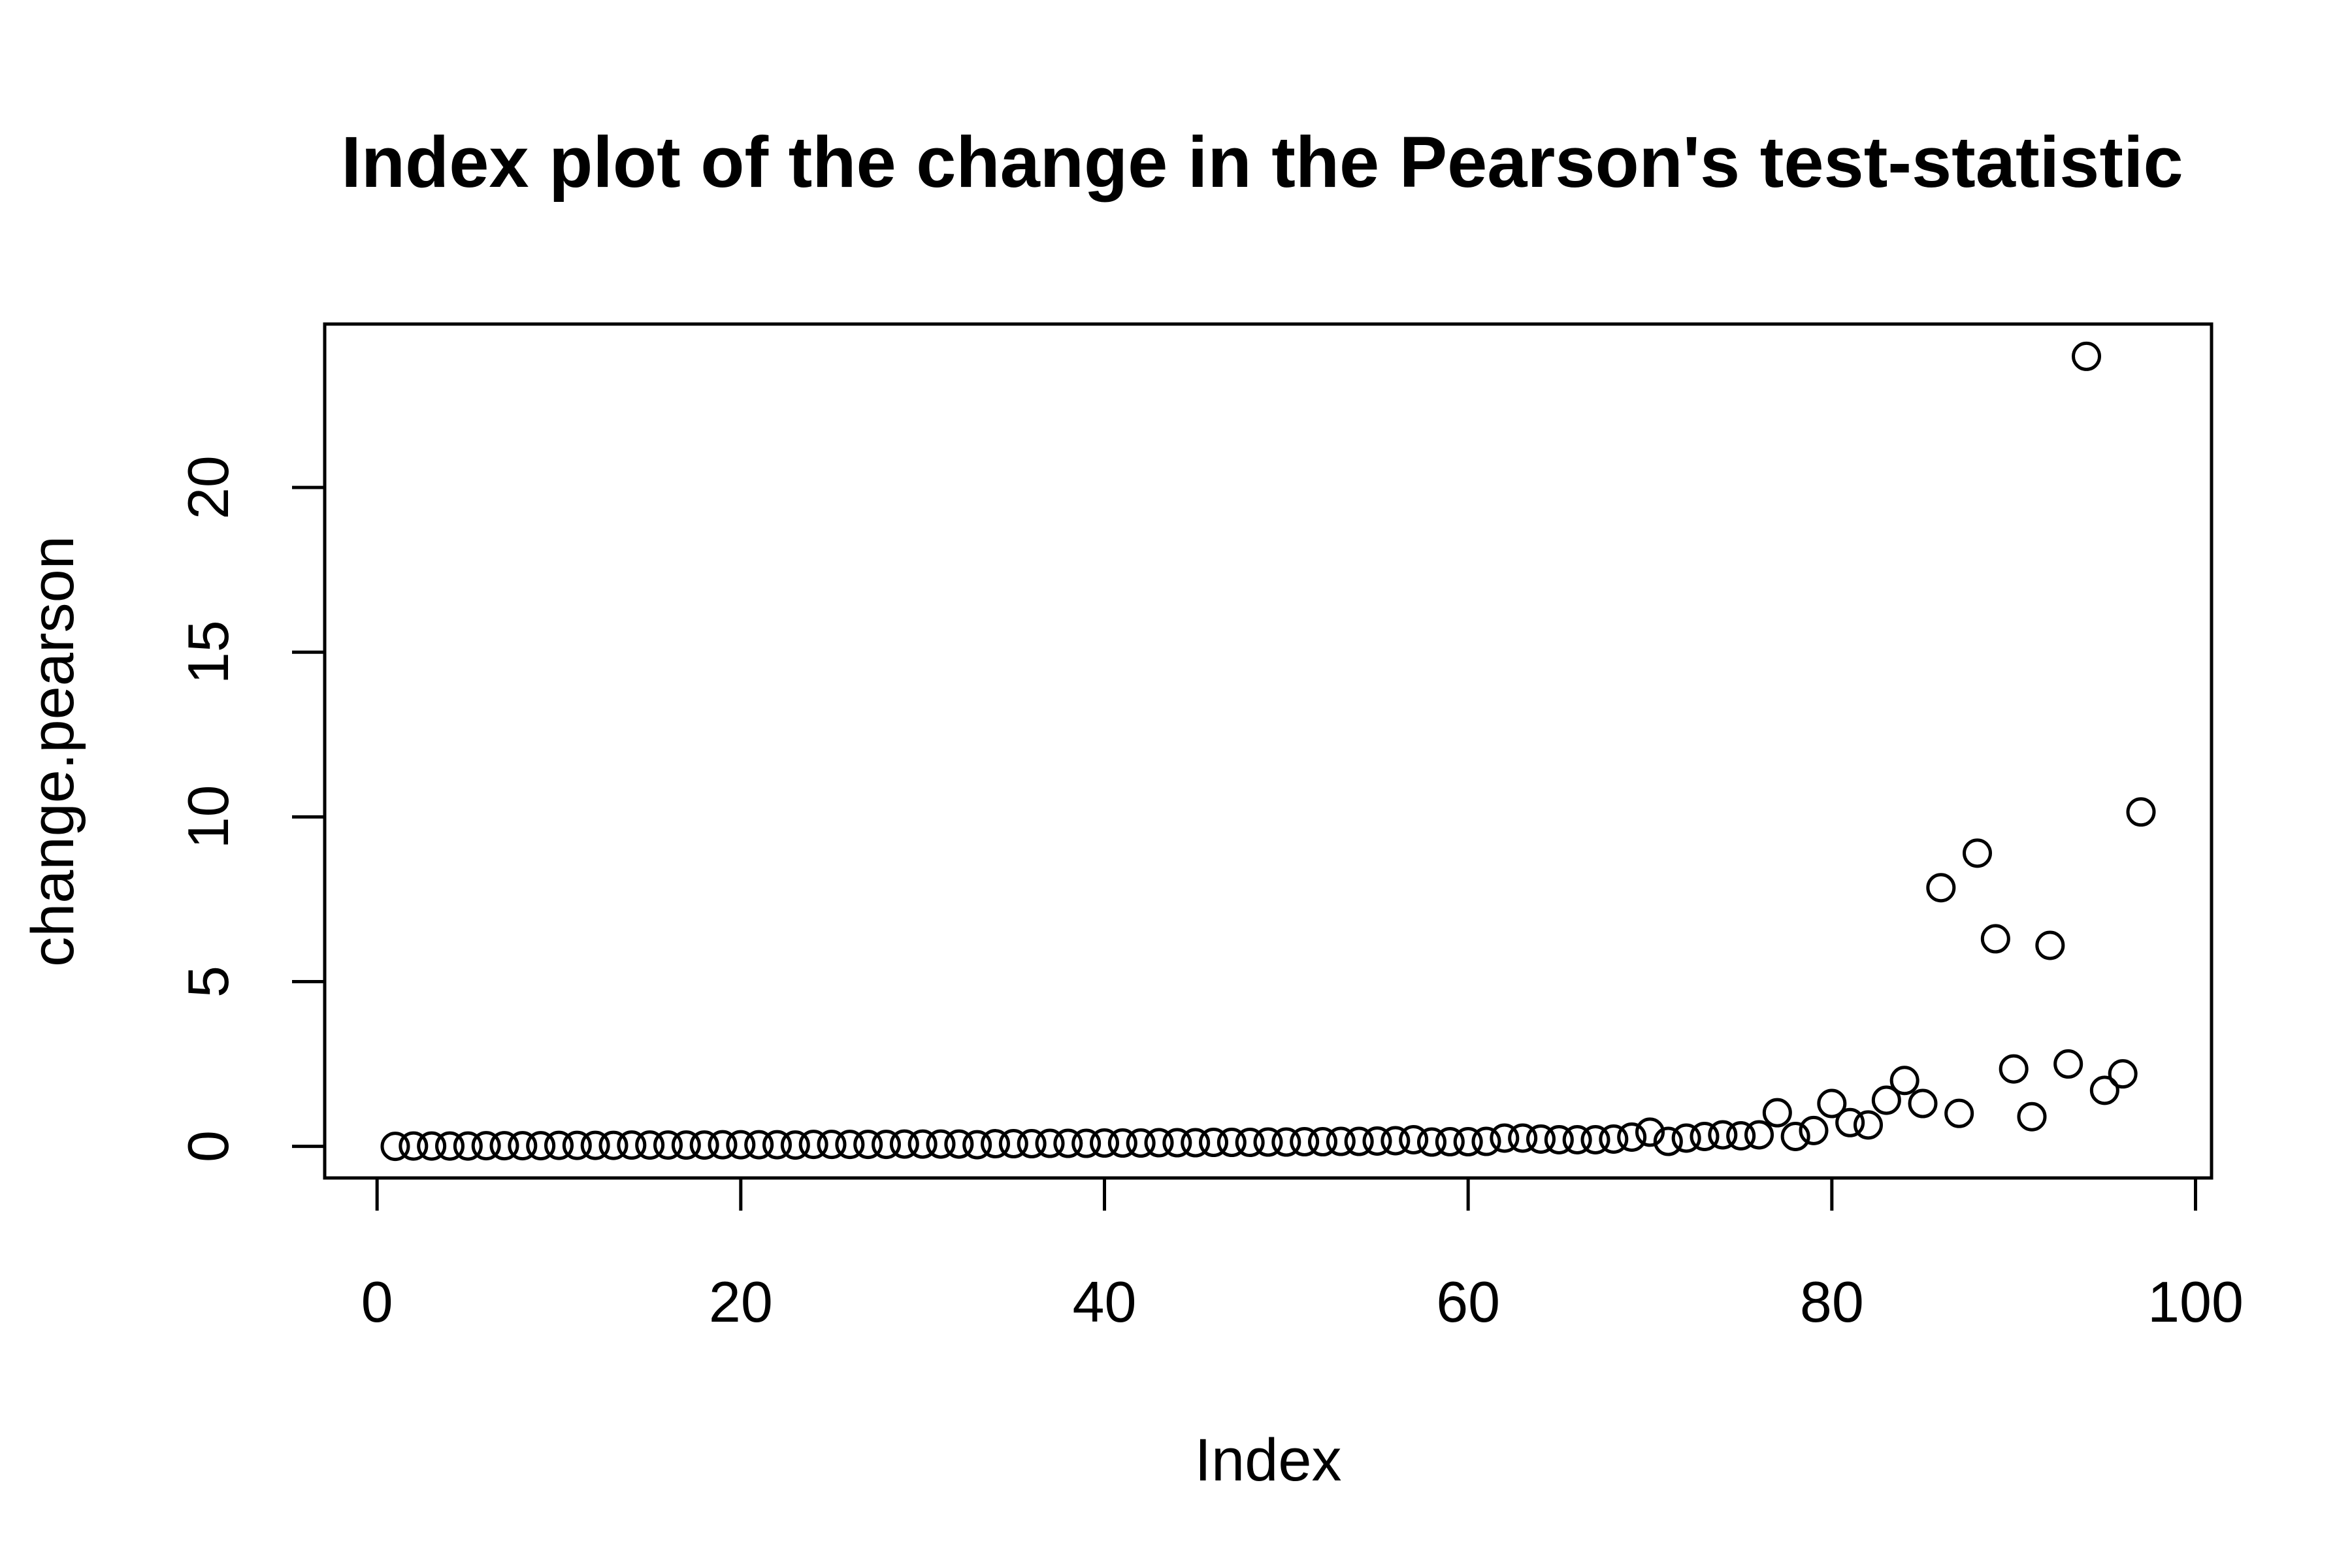 The height and width of the screenshot is (1568, 2352). What do you see at coordinates (251, 808) in the screenshot?
I see `y-axis: 0 5 10 15 20` at bounding box center [251, 808].